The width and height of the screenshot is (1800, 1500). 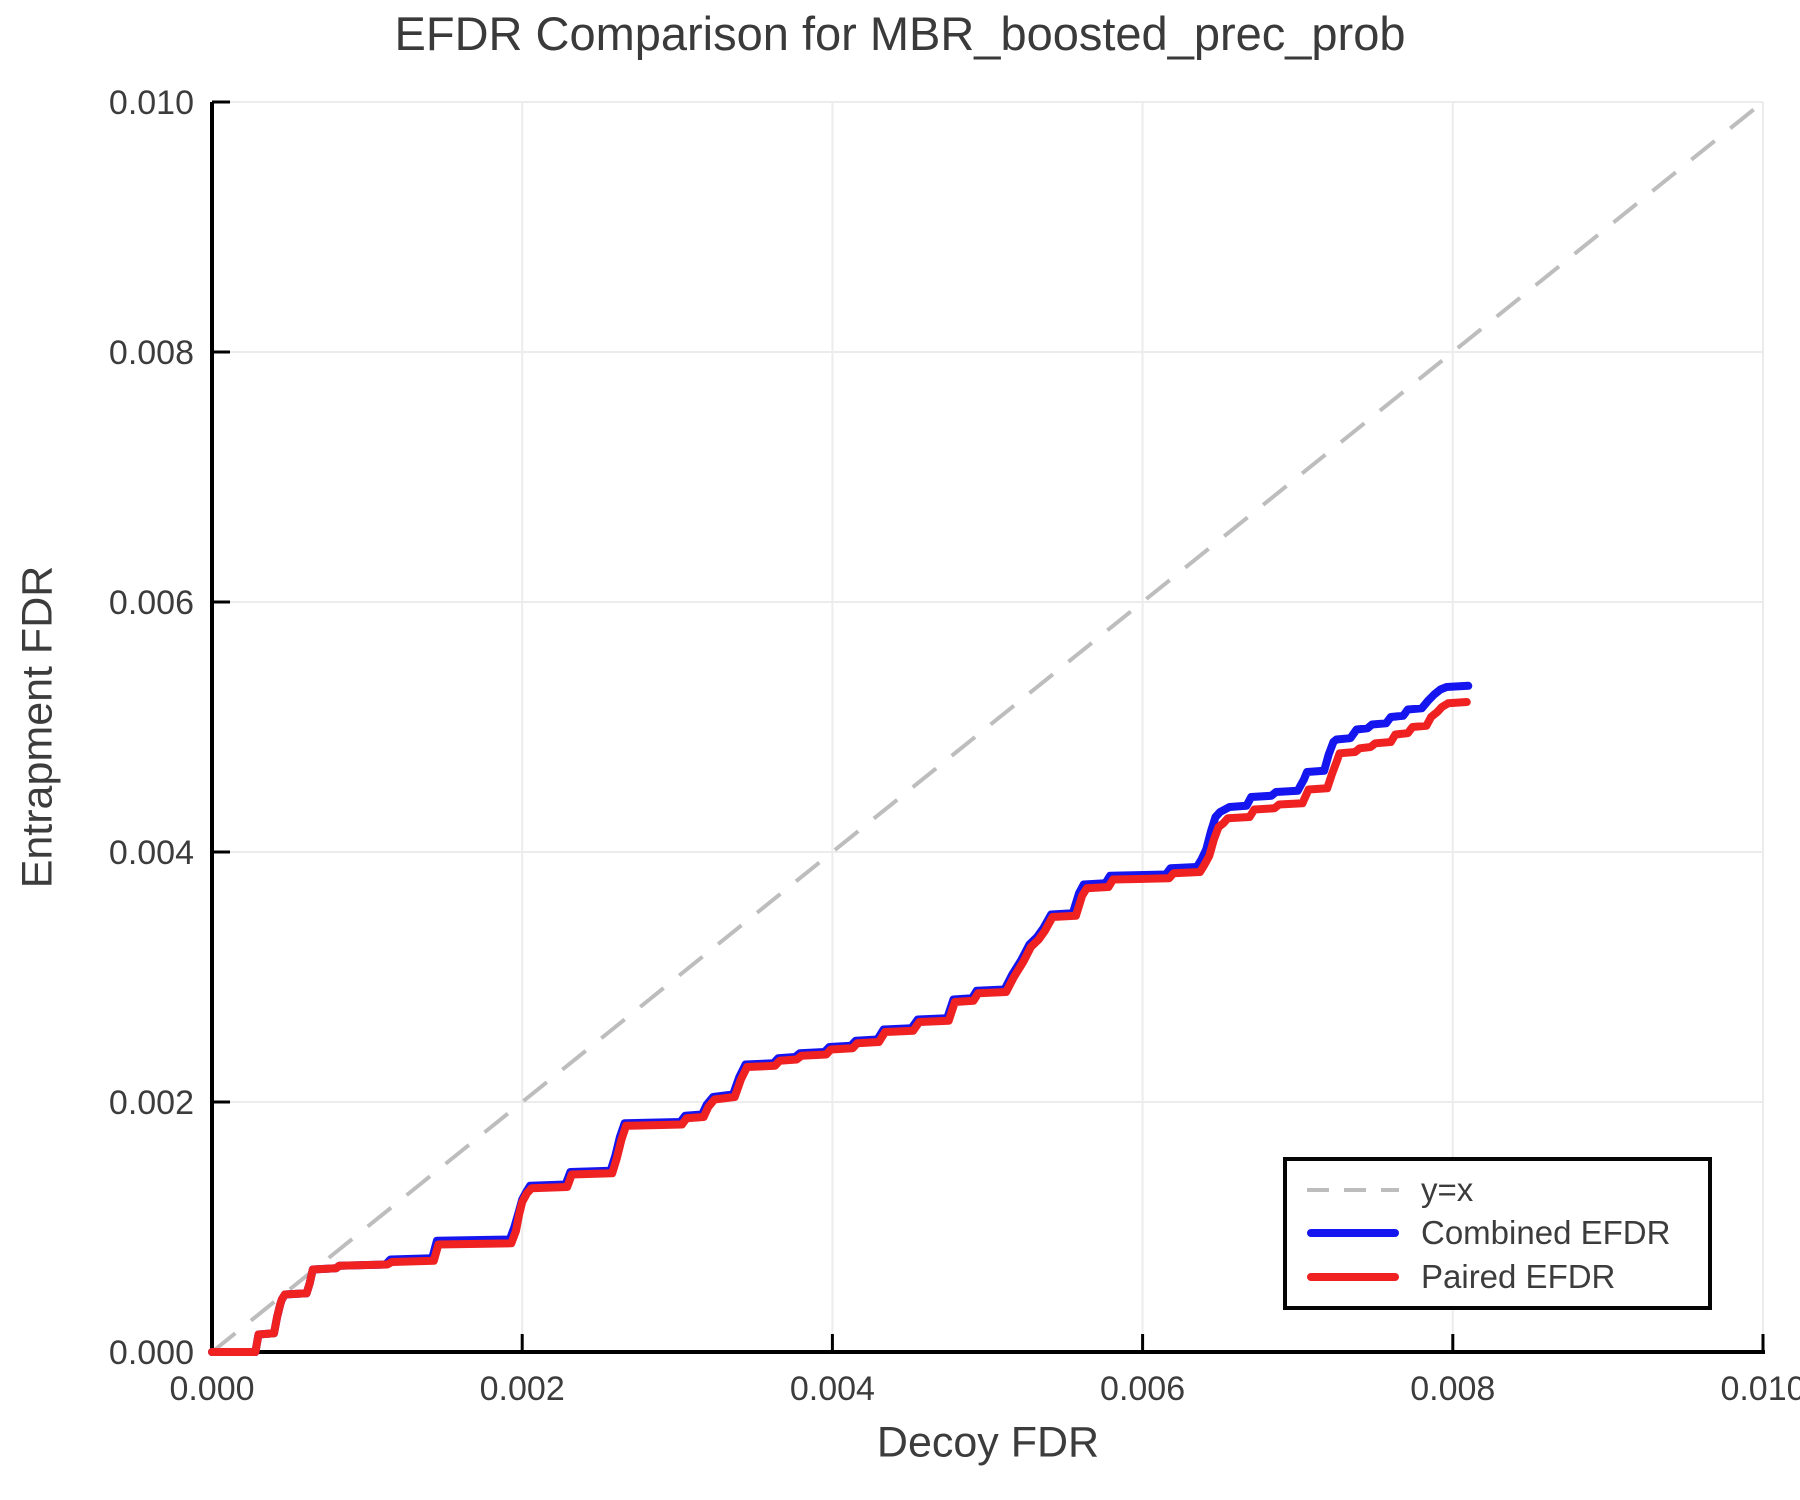 I want to click on y-tick-label: 0.010, so click(x=151, y=103).